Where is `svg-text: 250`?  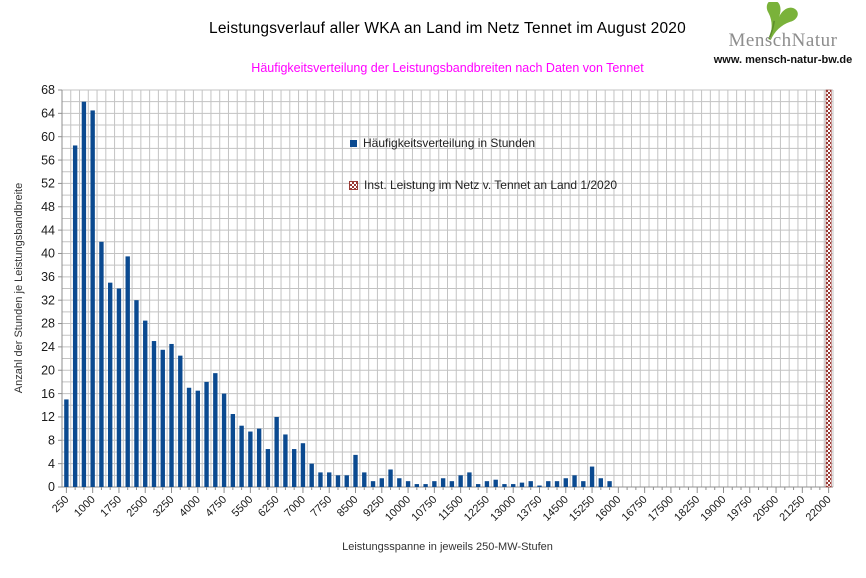 svg-text: 250 is located at coordinates (60, 504).